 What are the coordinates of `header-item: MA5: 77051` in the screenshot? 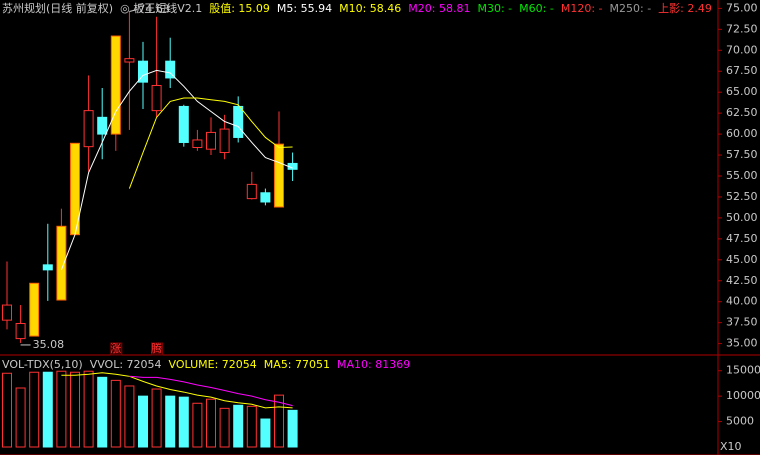 It's located at (297, 364).